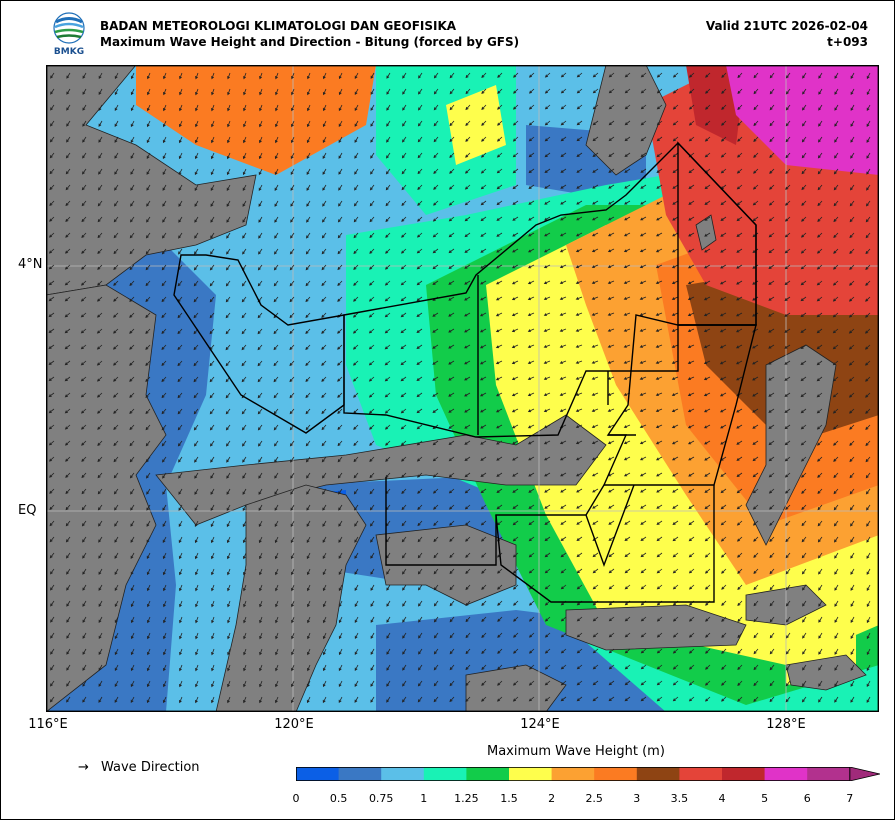  Describe the element at coordinates (476, 125) in the screenshot. I see `wave-zone-yellow-nw` at that location.